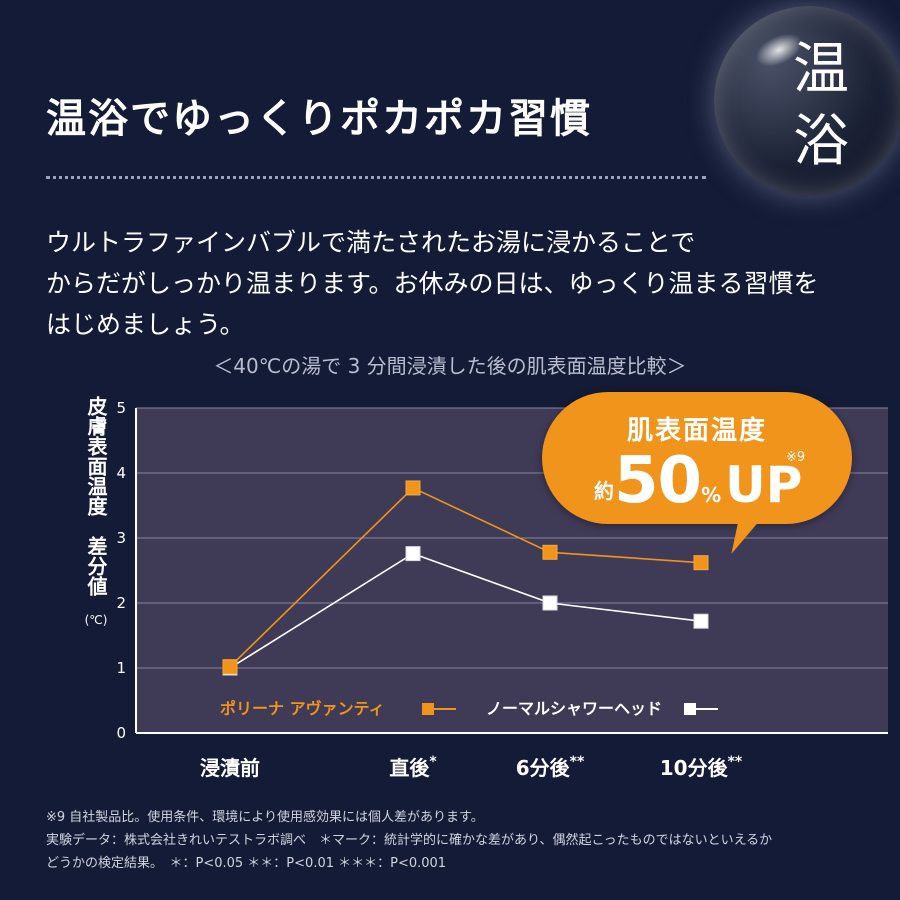  I want to click on callout-note: ※9, so click(796, 457).